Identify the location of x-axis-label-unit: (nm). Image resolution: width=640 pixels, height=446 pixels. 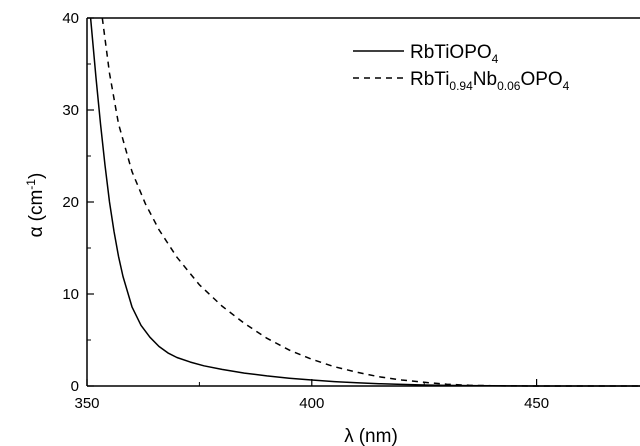
(378, 436).